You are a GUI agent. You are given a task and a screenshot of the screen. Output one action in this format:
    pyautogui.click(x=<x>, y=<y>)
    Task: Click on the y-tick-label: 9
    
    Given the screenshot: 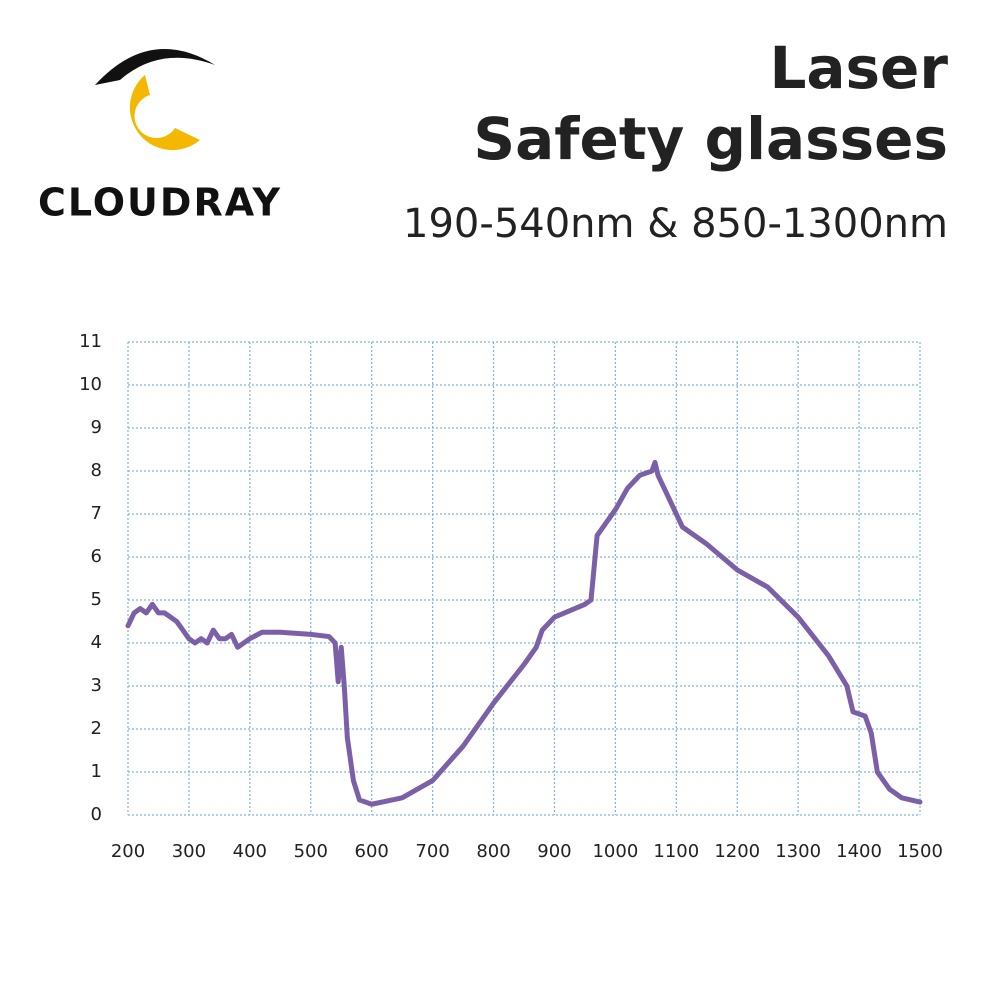 What is the action you would take?
    pyautogui.click(x=96, y=427)
    